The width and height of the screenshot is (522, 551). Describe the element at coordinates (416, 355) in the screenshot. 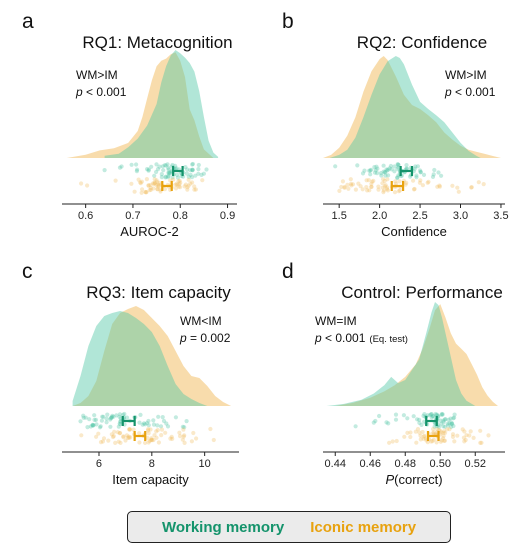

I see `im-density-area` at that location.